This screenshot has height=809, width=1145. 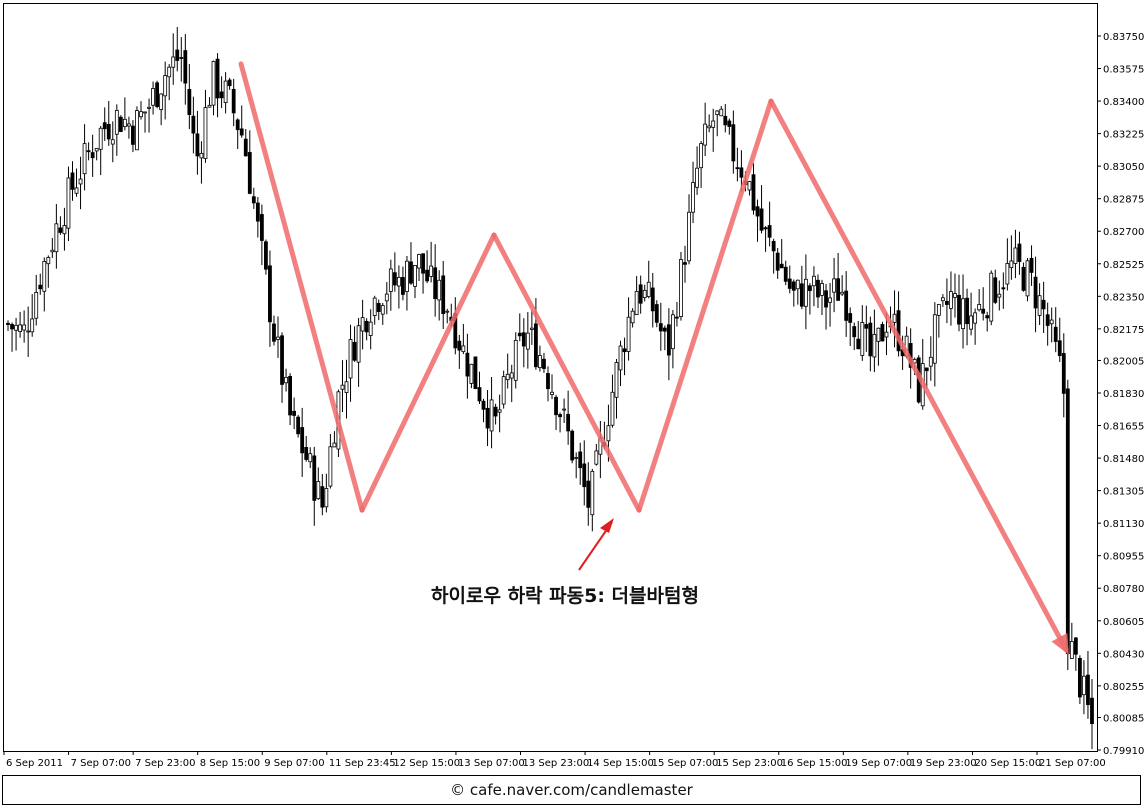 What do you see at coordinates (1123, 135) in the screenshot?
I see `y-tick-label: 0.83225` at bounding box center [1123, 135].